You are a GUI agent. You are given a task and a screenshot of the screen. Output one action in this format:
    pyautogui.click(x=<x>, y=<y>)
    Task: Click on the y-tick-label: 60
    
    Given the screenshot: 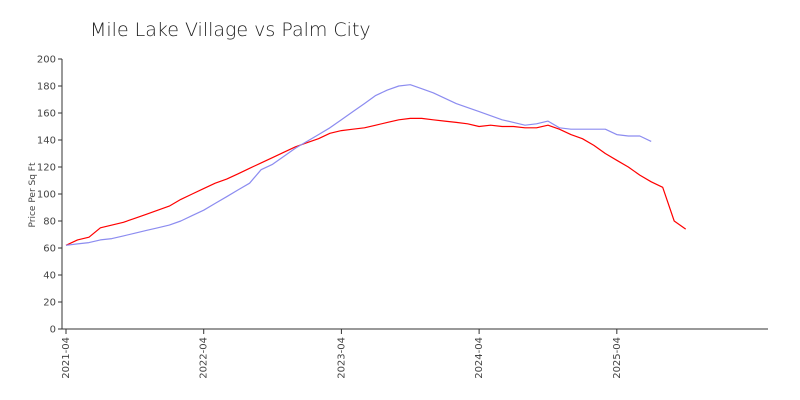 What is the action you would take?
    pyautogui.click(x=49, y=249)
    